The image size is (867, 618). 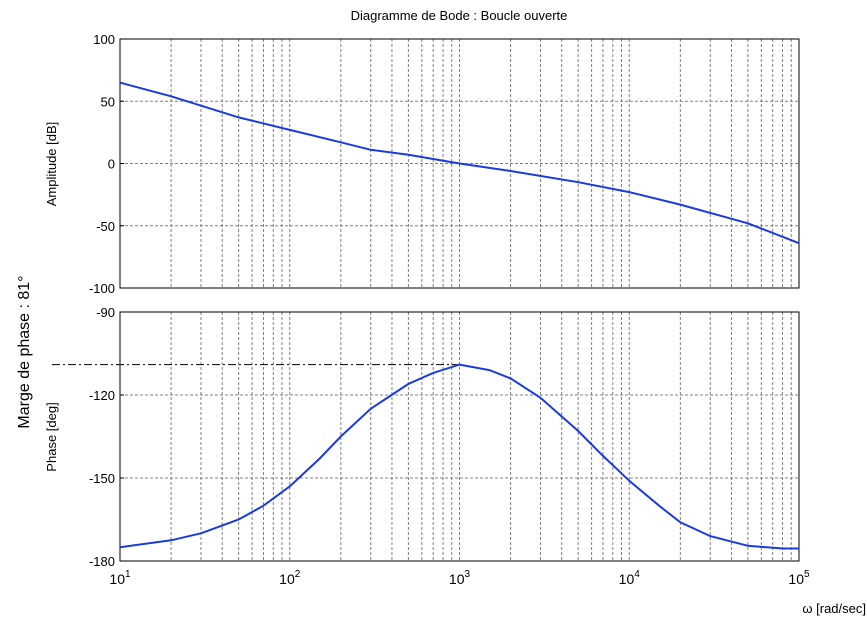 I want to click on phase-margin-label: Marge de phase : 81°, so click(x=24, y=351).